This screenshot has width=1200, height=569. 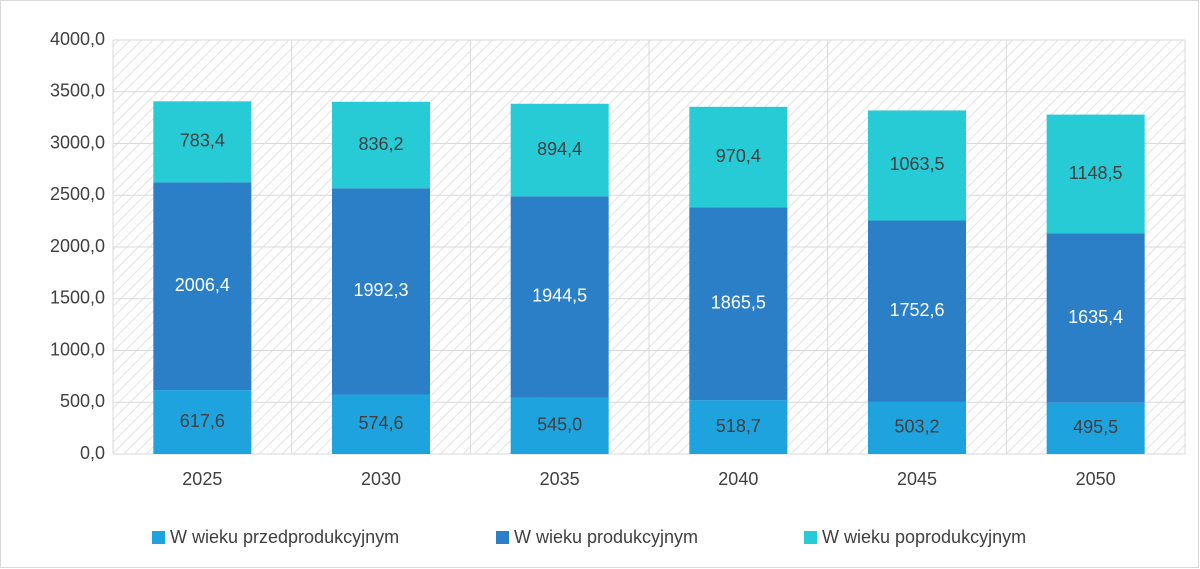 What do you see at coordinates (202, 479) in the screenshot?
I see `x-tick-label: 2025` at bounding box center [202, 479].